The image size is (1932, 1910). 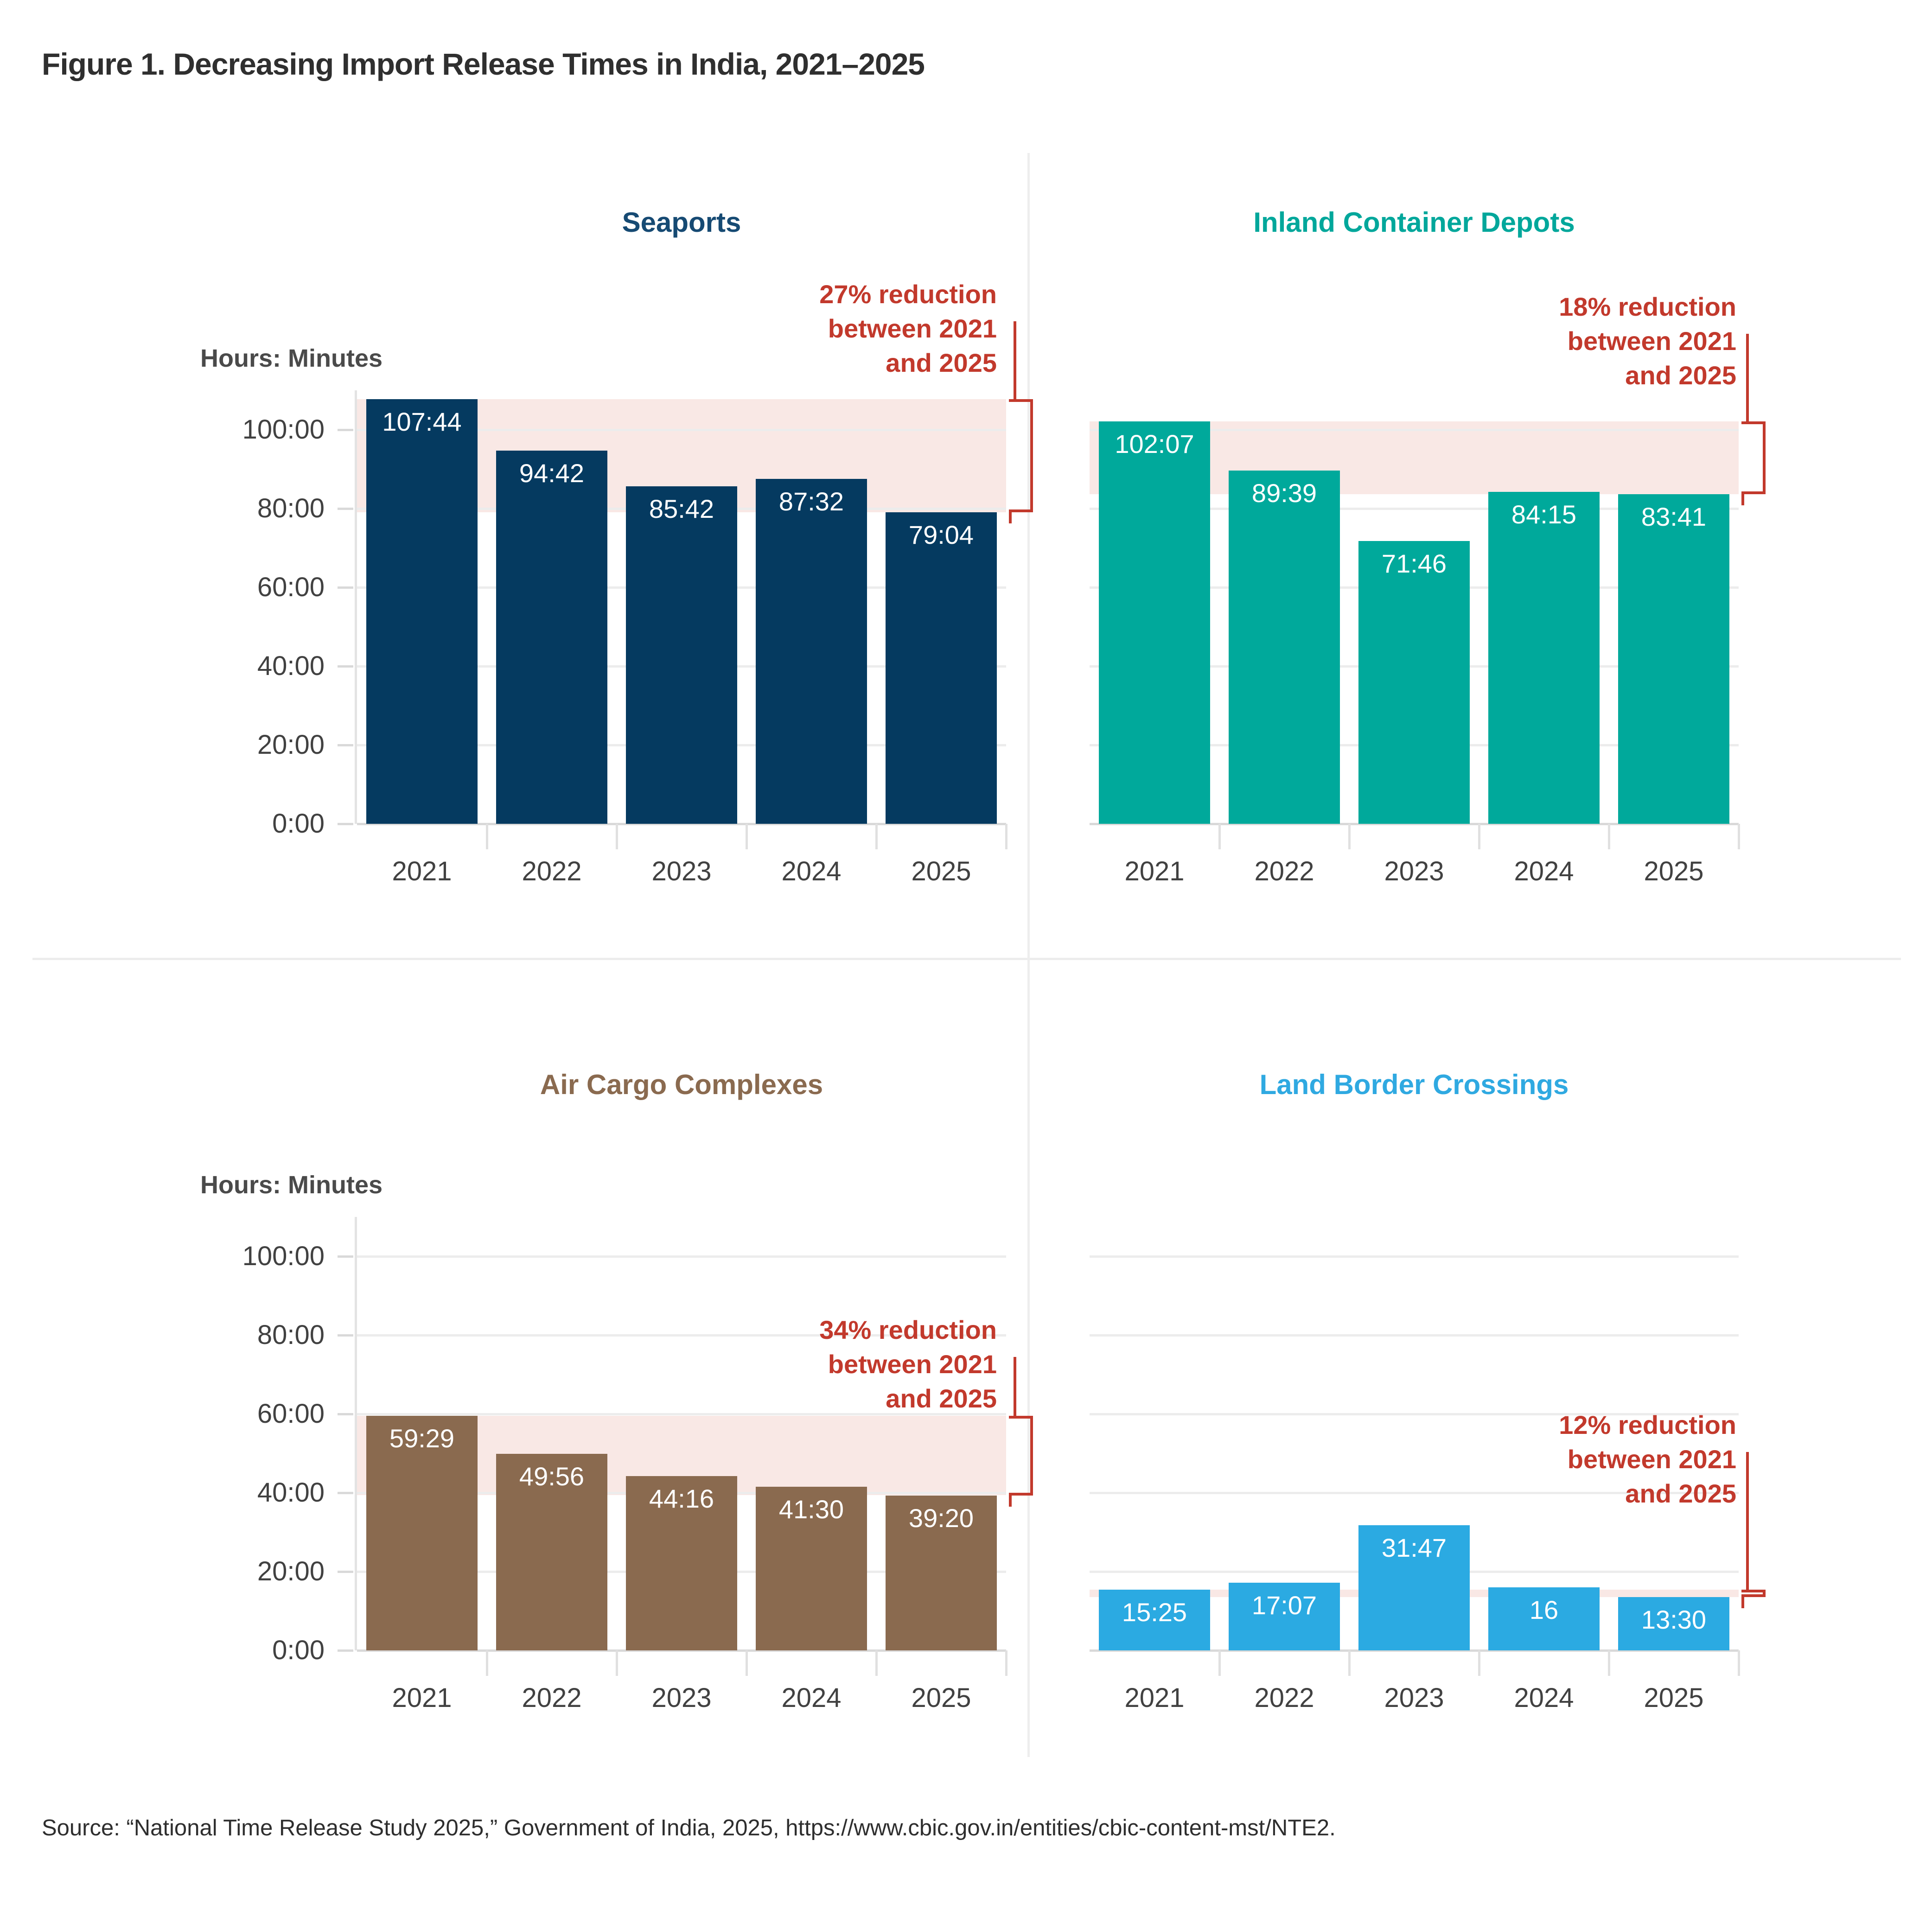 What do you see at coordinates (1154, 443) in the screenshot?
I see `bar-value-label-2021: 102:07` at bounding box center [1154, 443].